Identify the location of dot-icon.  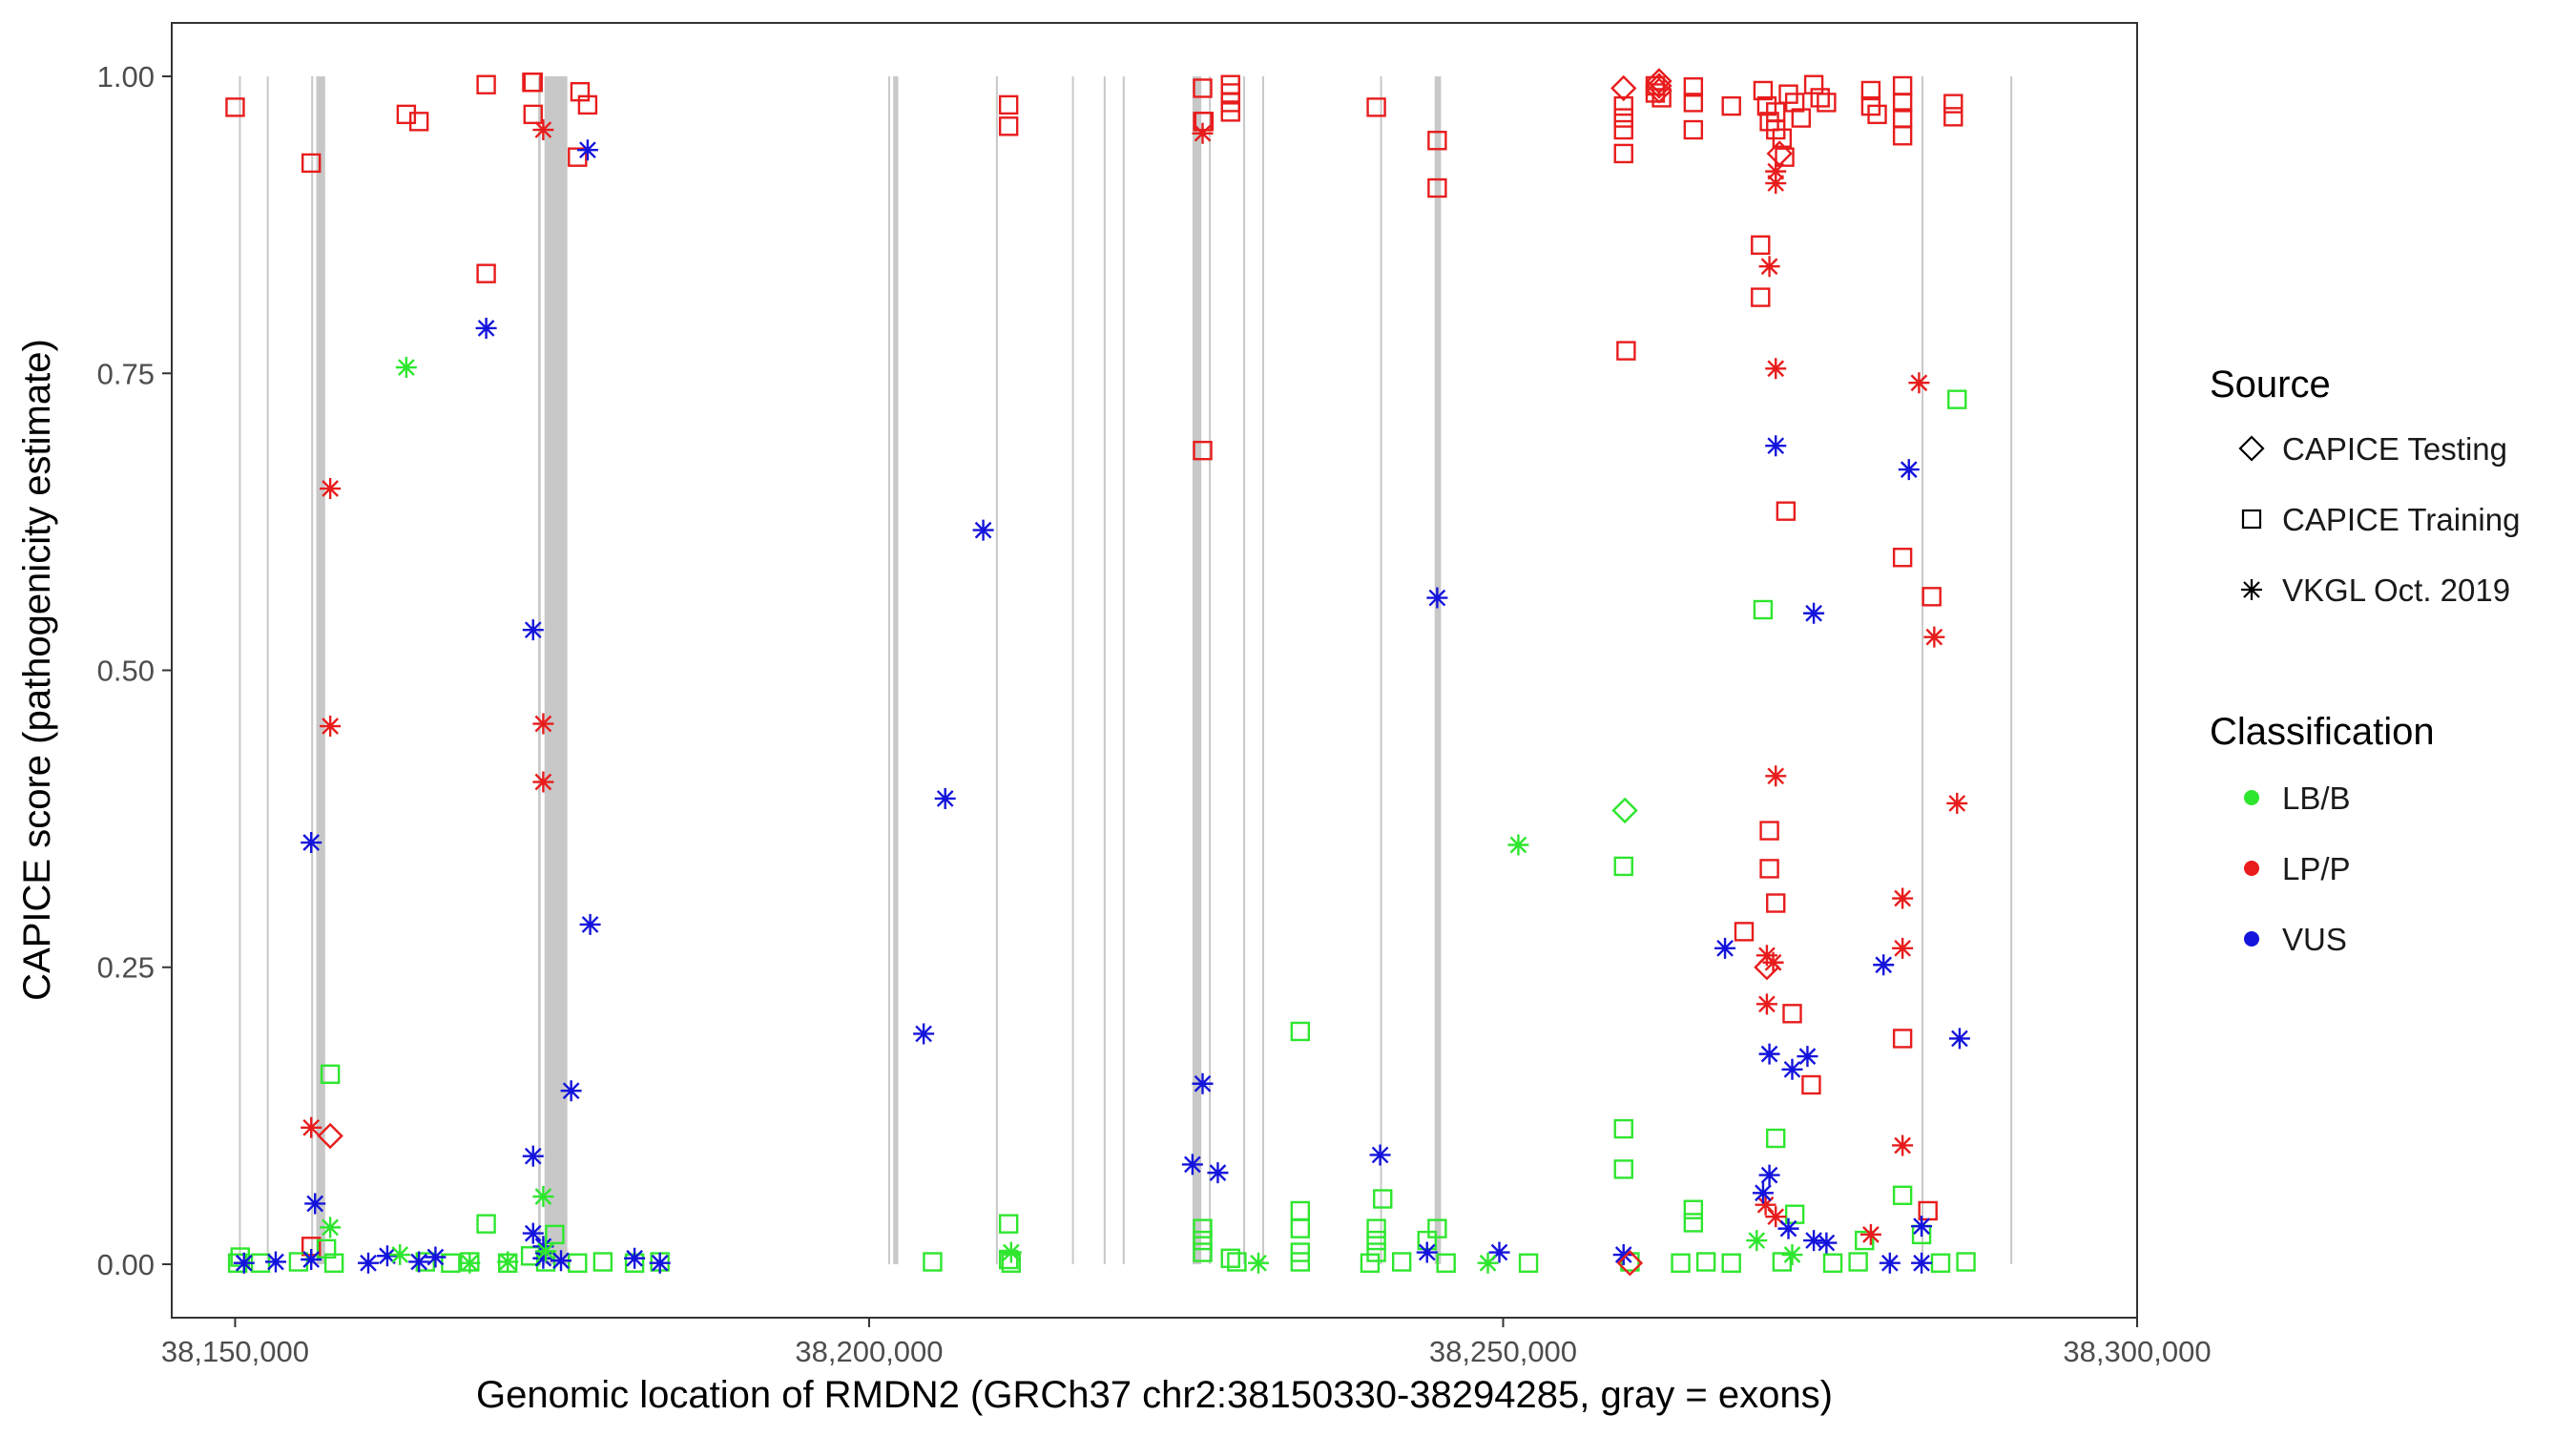
(2251, 939).